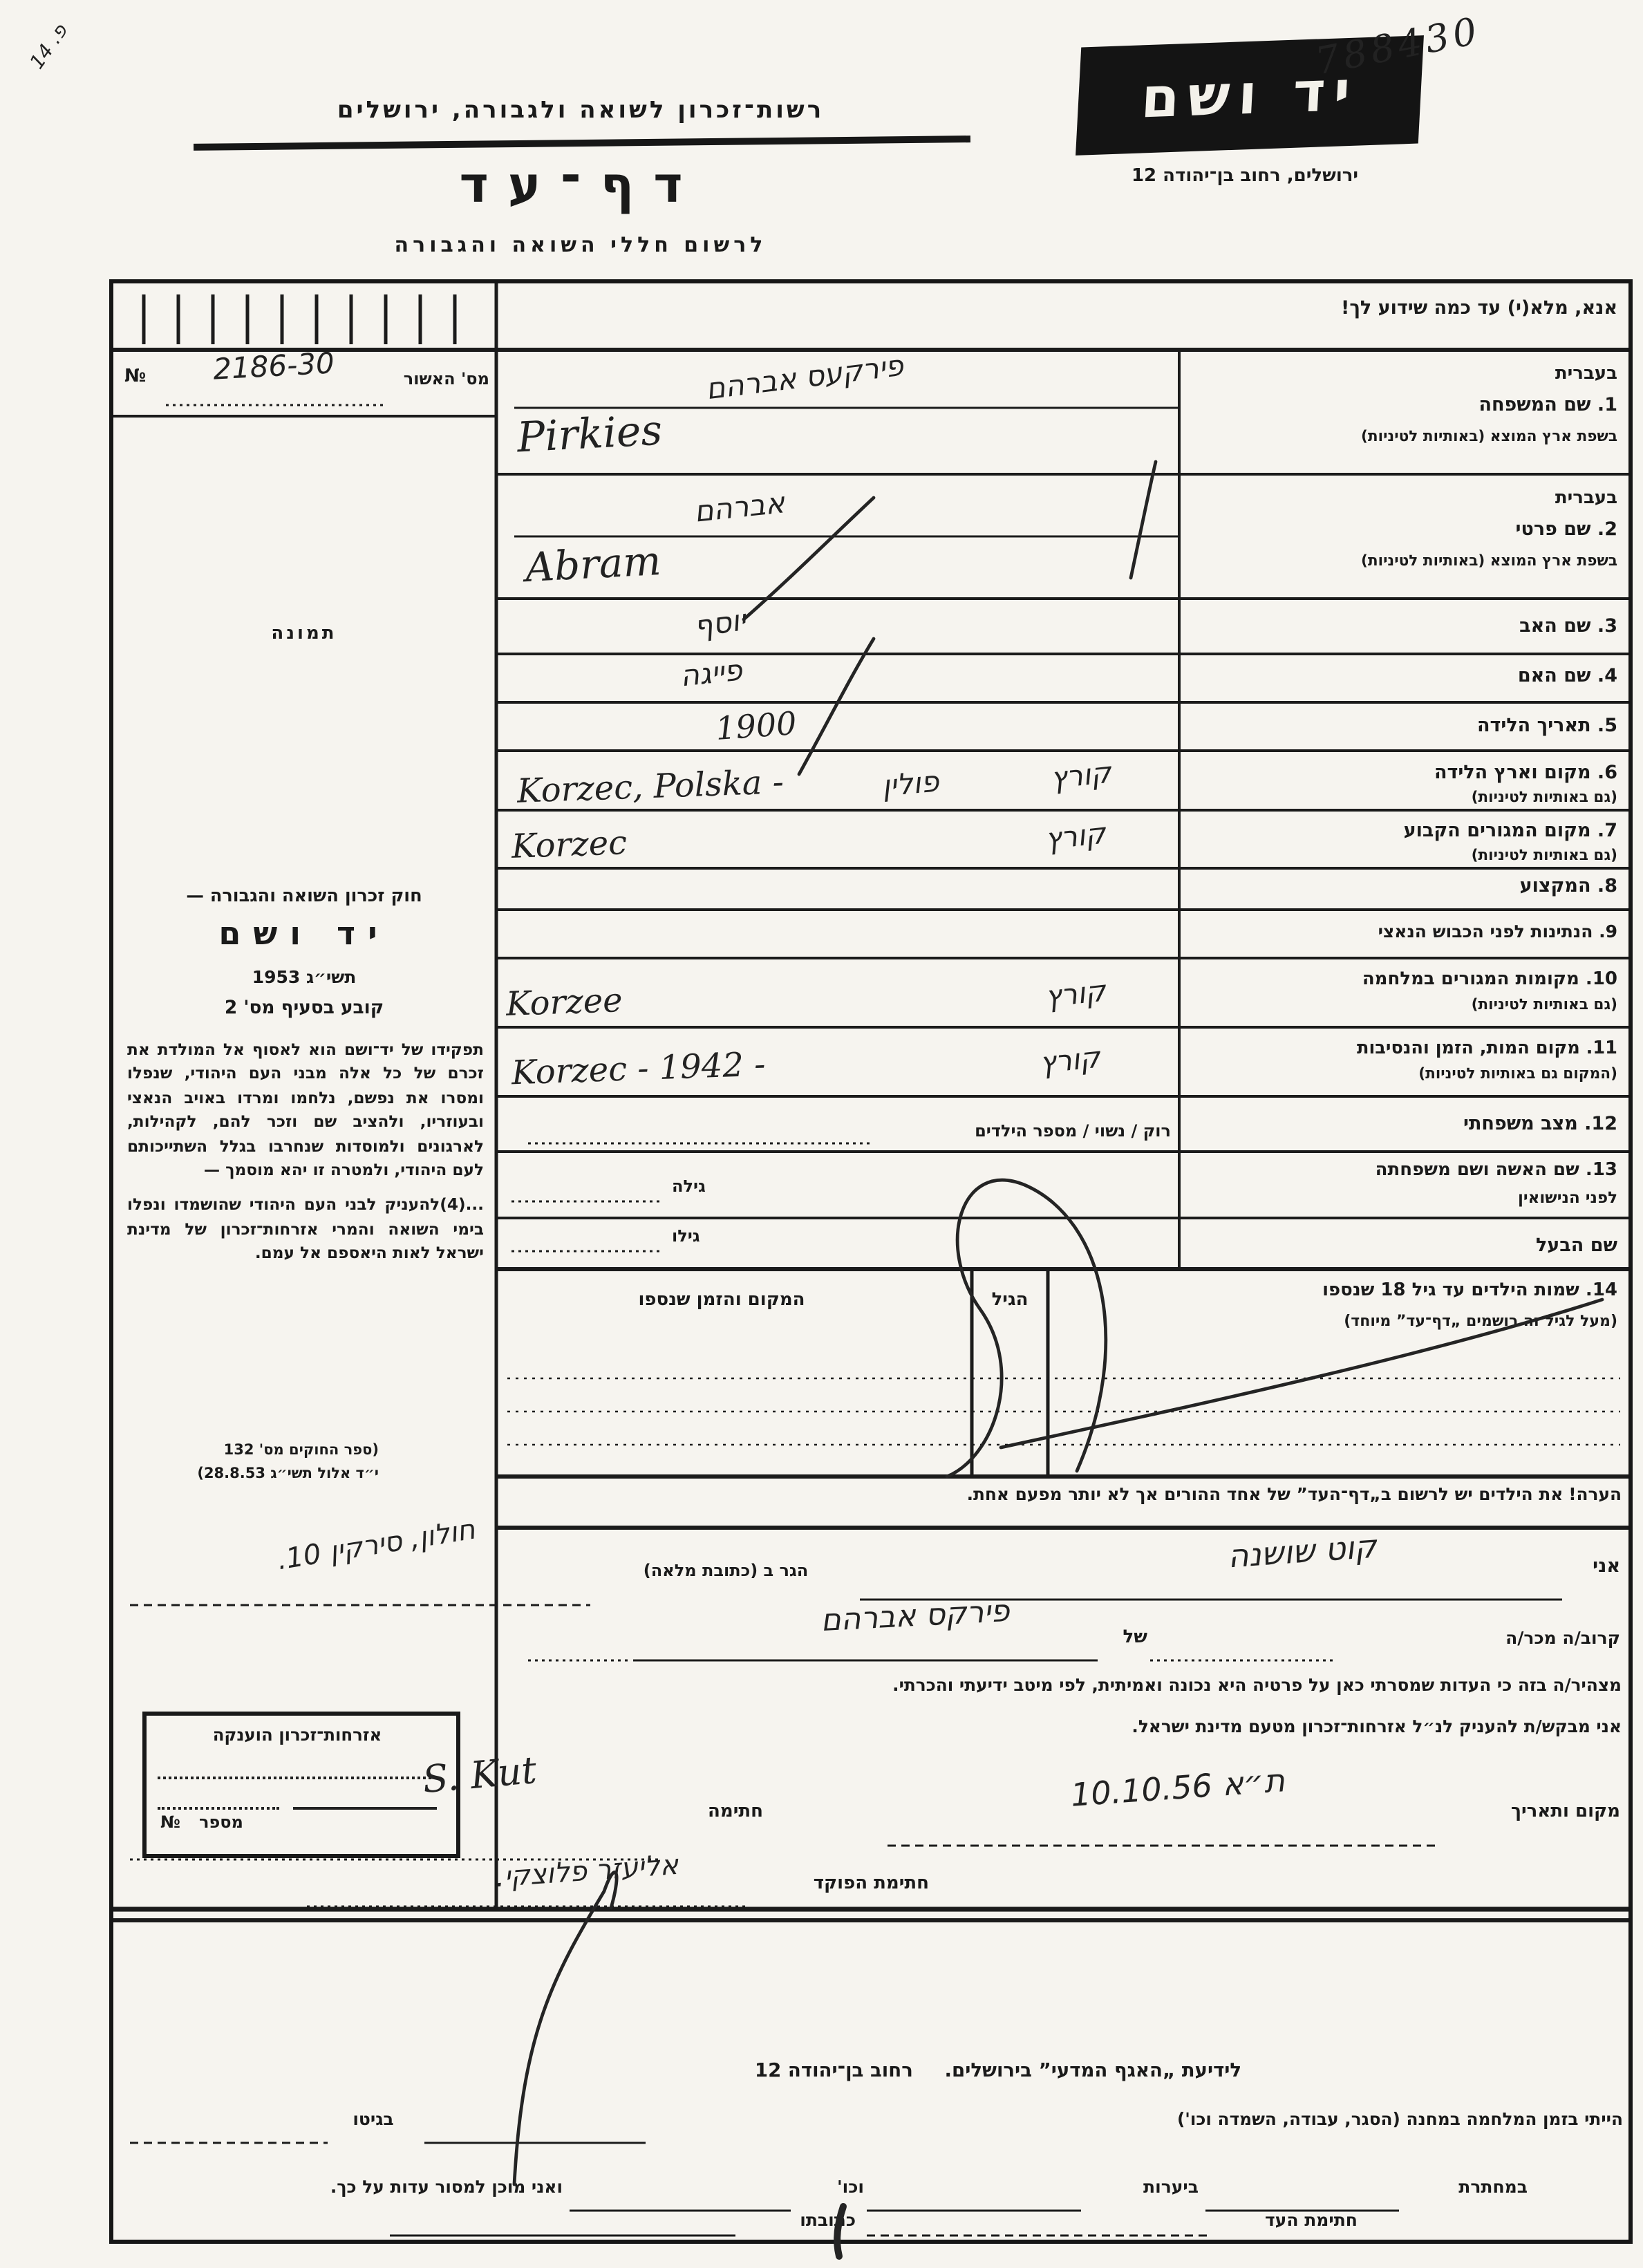 This screenshot has height=2268, width=1643. Describe the element at coordinates (1398, 47) in the screenshot. I see `registry-number-handwritten: 788430` at that location.